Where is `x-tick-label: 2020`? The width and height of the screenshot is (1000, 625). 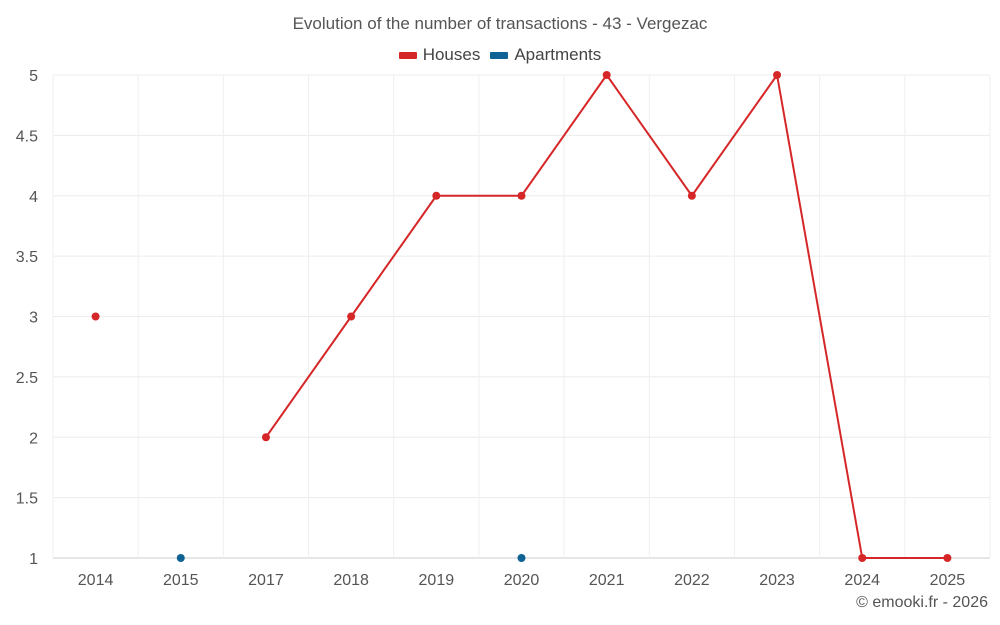
x-tick-label: 2020 is located at coordinates (522, 580).